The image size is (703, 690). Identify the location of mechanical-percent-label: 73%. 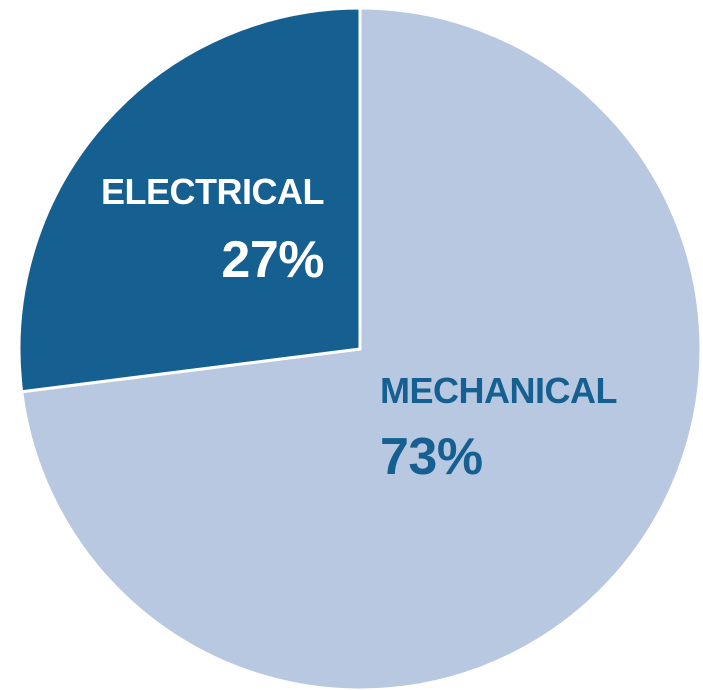
(431, 457).